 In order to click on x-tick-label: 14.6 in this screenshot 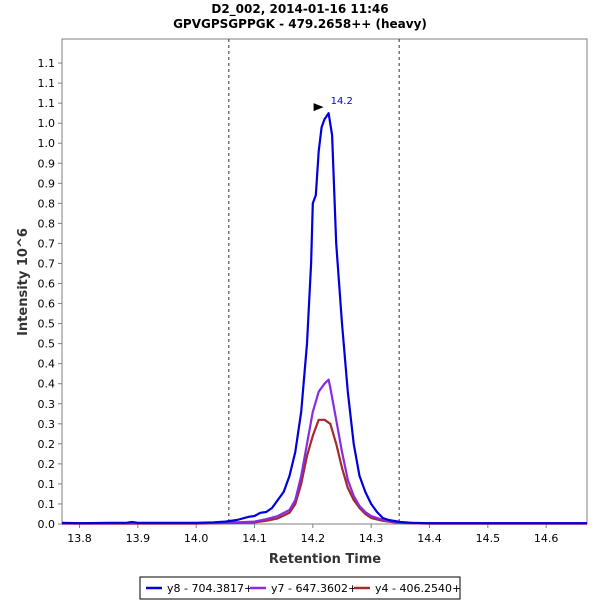, I will do `click(546, 538)`.